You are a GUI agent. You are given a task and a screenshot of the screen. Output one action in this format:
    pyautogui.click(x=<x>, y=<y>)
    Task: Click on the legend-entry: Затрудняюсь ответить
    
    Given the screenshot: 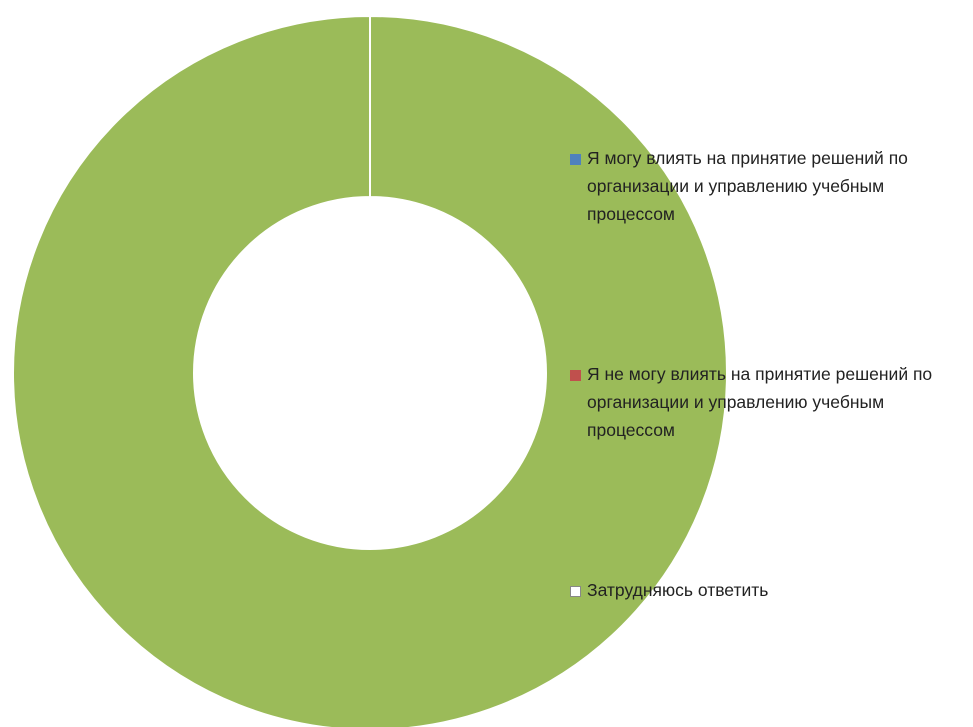 What is the action you would take?
    pyautogui.click(x=770, y=592)
    